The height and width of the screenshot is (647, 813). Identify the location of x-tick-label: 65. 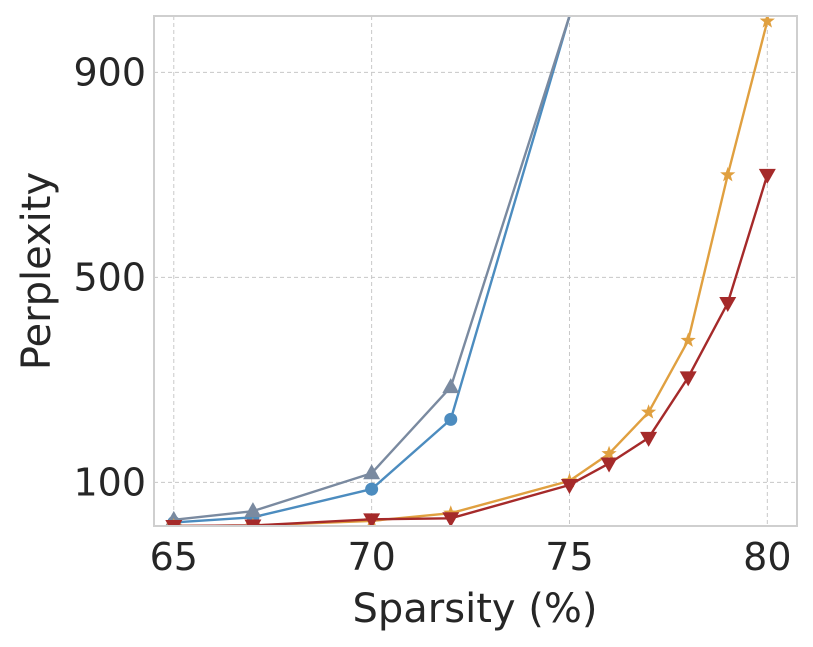
(174, 557).